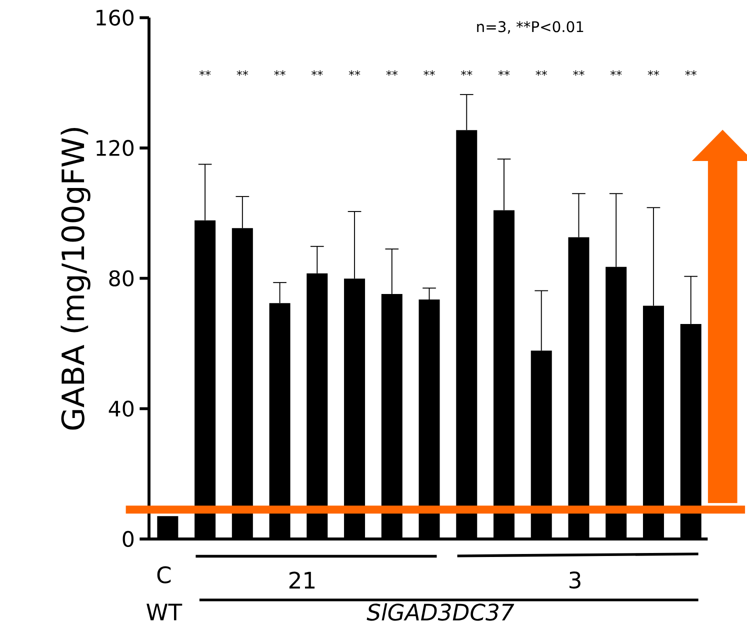 This screenshot has width=747, height=628. Describe the element at coordinates (575, 580) in the screenshot. I see `text: 3` at that location.